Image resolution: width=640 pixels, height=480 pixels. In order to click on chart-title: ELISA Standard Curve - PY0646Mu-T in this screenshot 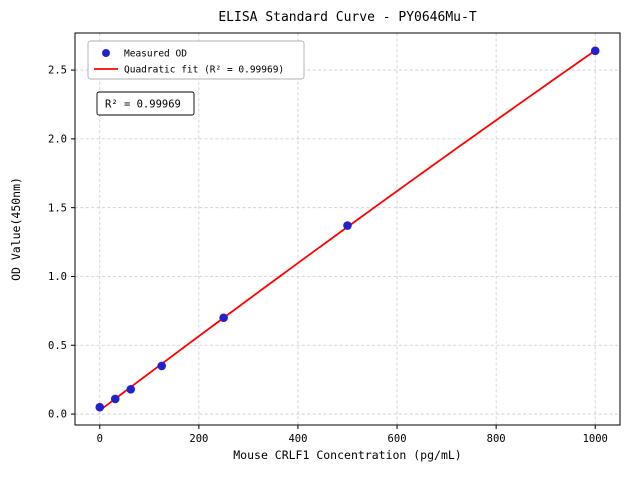, I will do `click(347, 17)`.